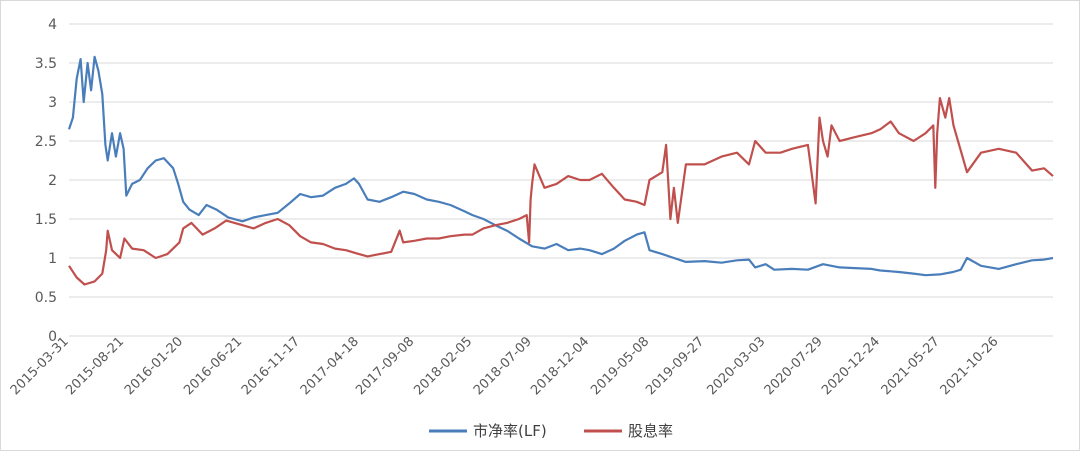  What do you see at coordinates (650, 431) in the screenshot?
I see `legend-label: 股息率` at bounding box center [650, 431].